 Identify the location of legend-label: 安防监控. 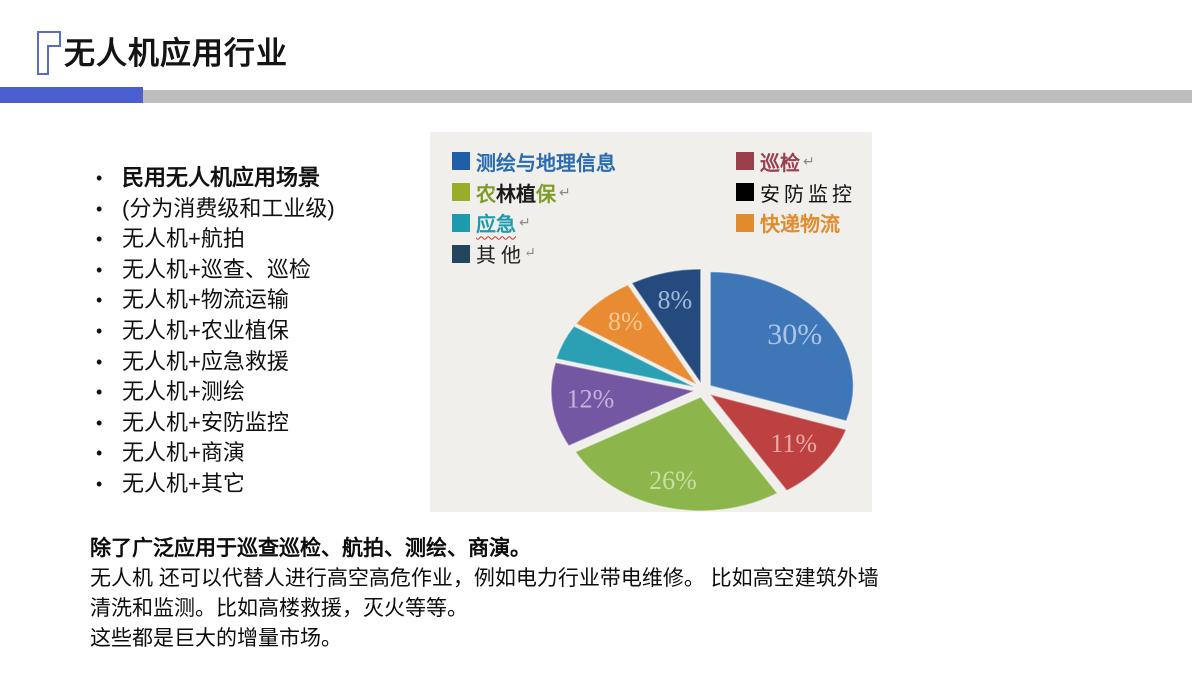
(808, 194).